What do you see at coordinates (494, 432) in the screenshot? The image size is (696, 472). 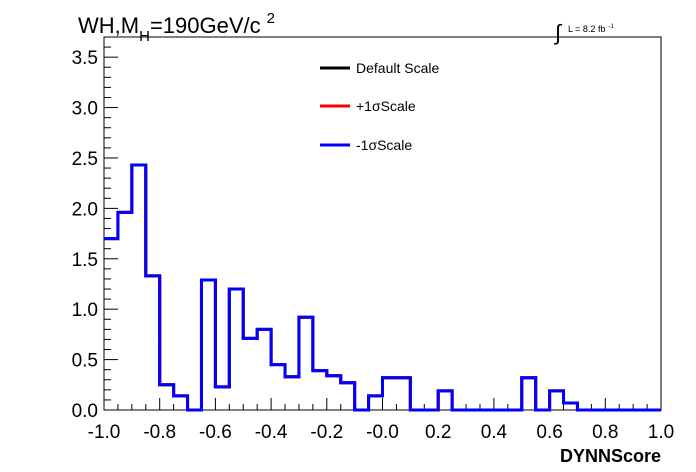 I see `x-tick-label: 0.4` at bounding box center [494, 432].